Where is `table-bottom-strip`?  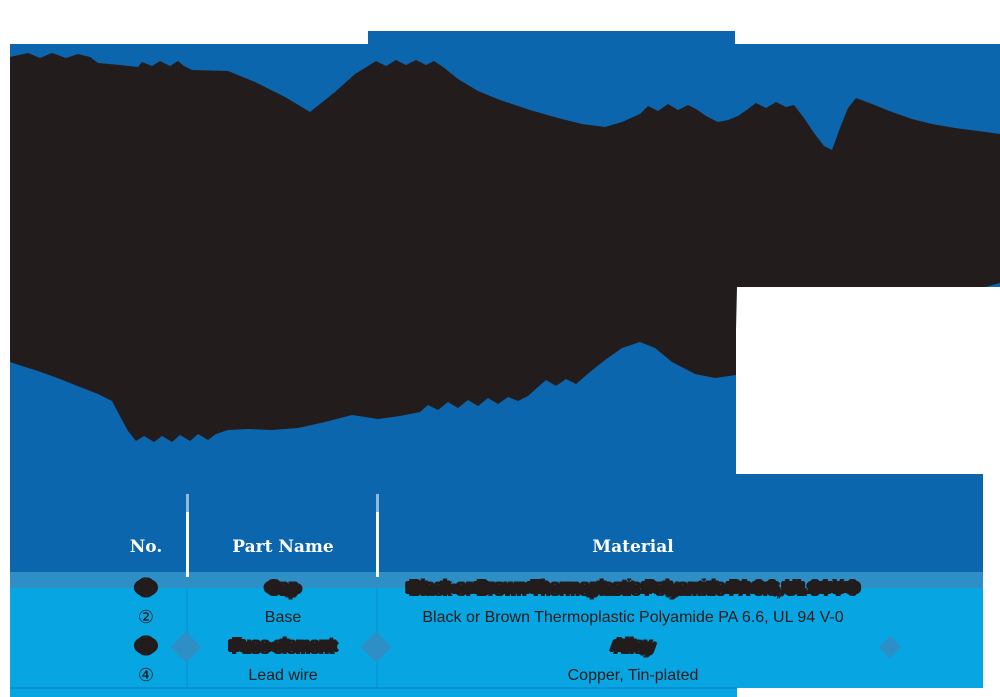 table-bottom-strip is located at coordinates (373, 692).